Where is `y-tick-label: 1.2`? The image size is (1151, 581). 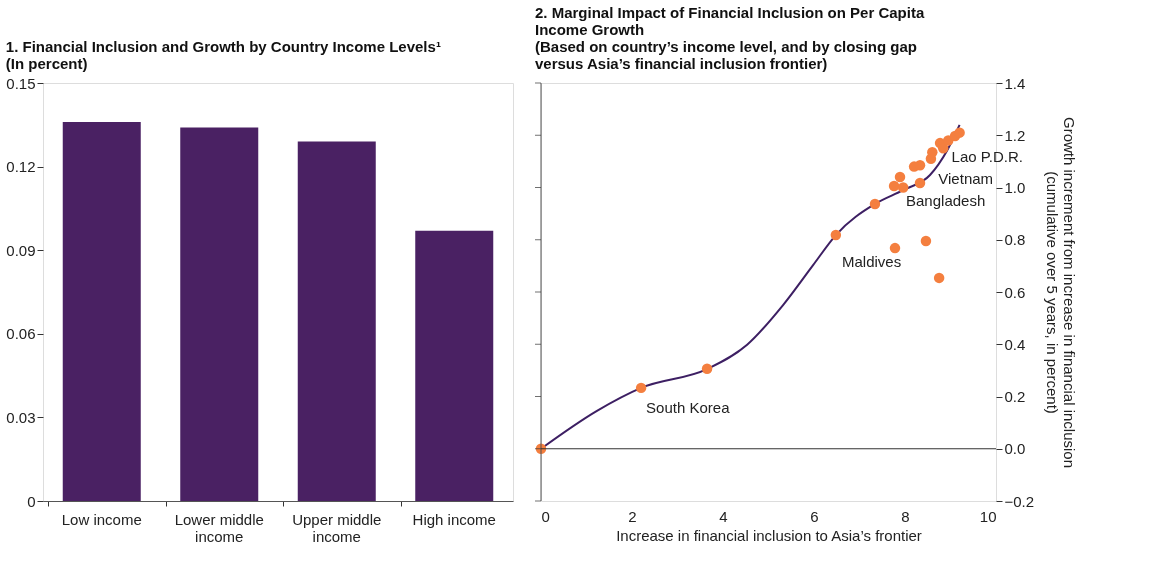 y-tick-label: 1.2 is located at coordinates (1015, 135).